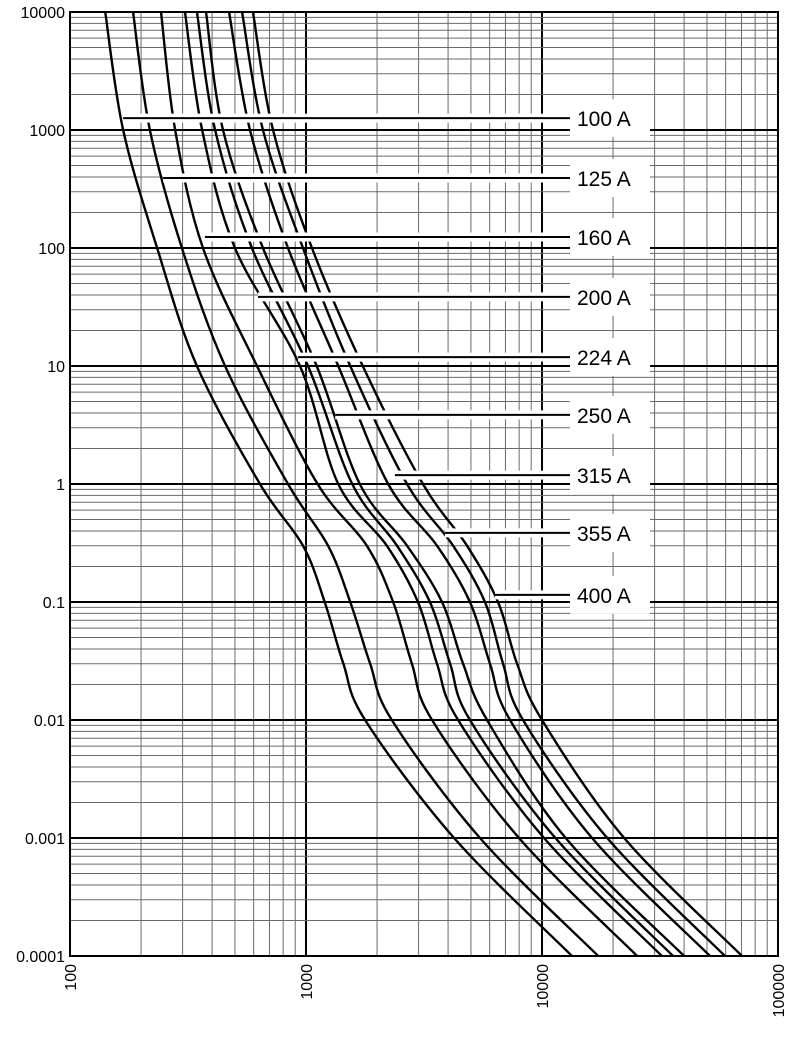 The width and height of the screenshot is (790, 1043). Describe the element at coordinates (49, 721) in the screenshot. I see `y-tick-label: 0.01` at that location.